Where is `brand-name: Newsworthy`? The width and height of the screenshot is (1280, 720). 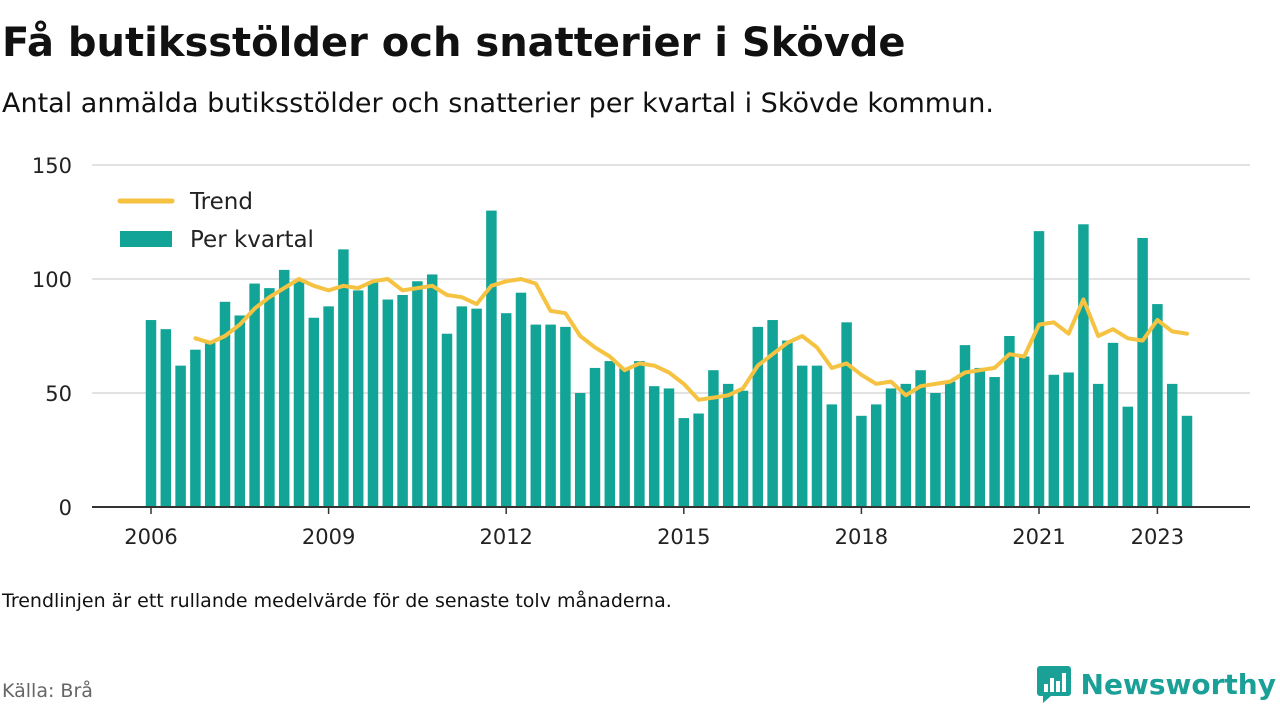 brand-name: Newsworthy is located at coordinates (1178, 684).